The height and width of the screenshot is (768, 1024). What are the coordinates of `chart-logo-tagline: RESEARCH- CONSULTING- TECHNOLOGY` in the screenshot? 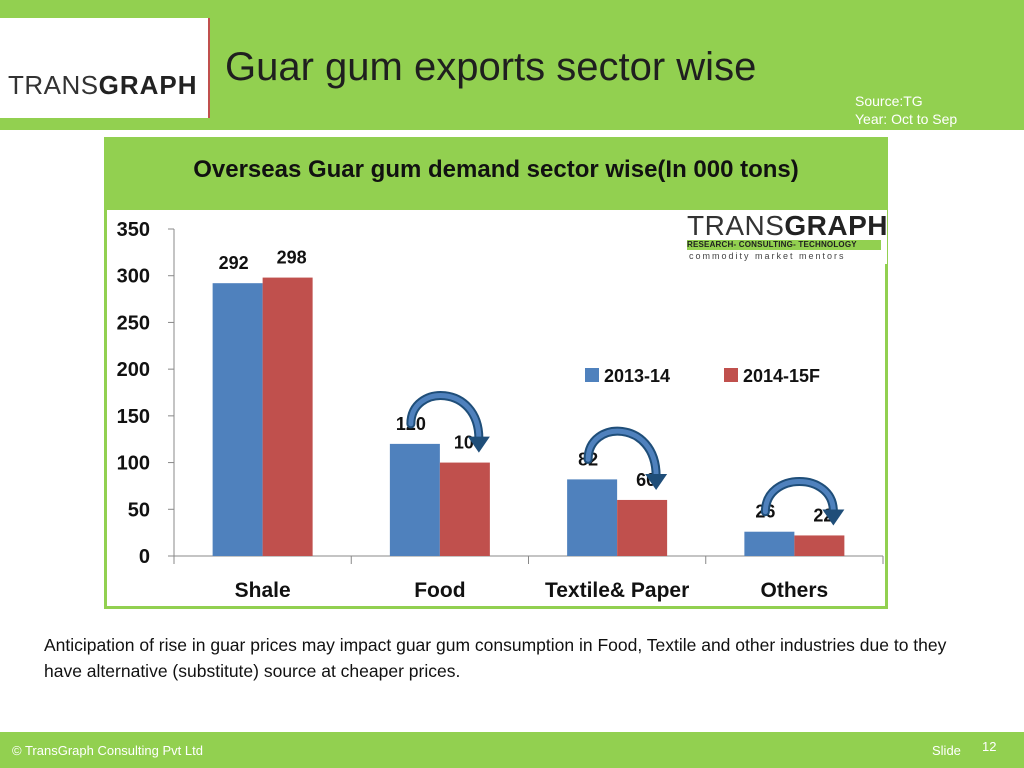 It's located at (784, 245).